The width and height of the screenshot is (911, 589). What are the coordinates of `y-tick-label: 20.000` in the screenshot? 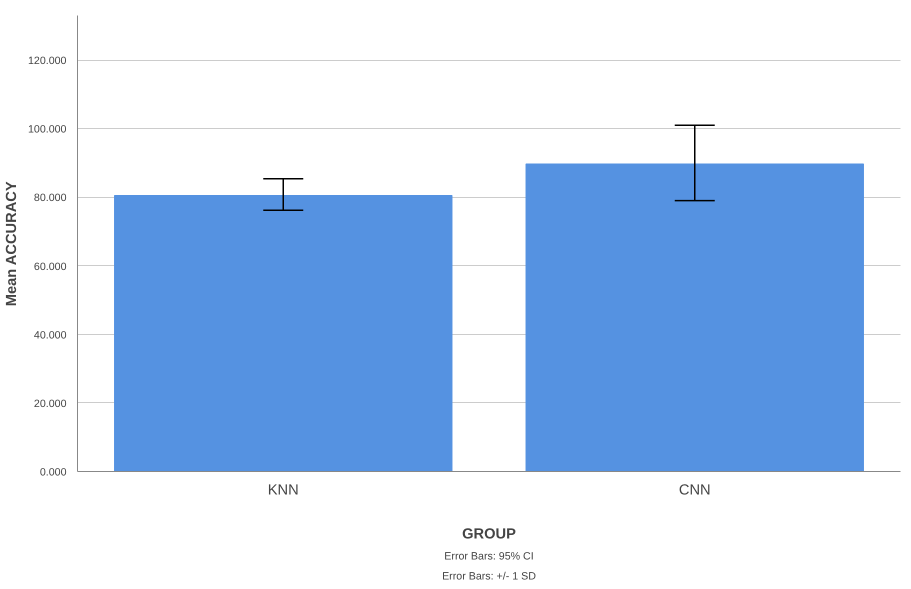 It's located at (50, 404).